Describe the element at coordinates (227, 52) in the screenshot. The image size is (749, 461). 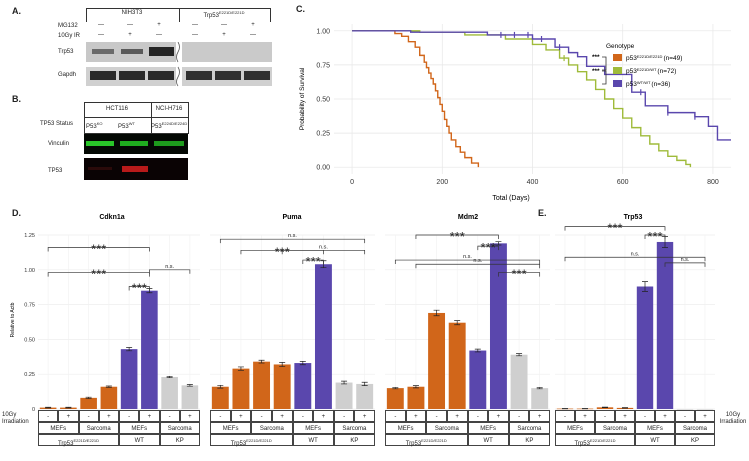
I see `trp53-blot-right` at that location.